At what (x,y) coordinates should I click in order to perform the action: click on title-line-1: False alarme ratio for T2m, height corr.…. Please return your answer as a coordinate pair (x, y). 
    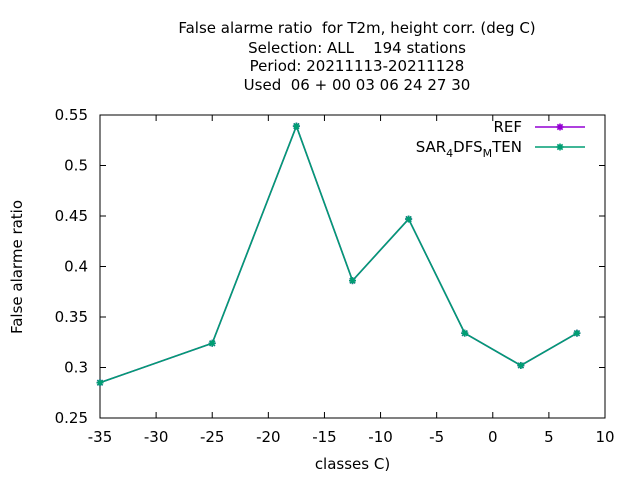
    Looking at the image, I should click on (357, 28).